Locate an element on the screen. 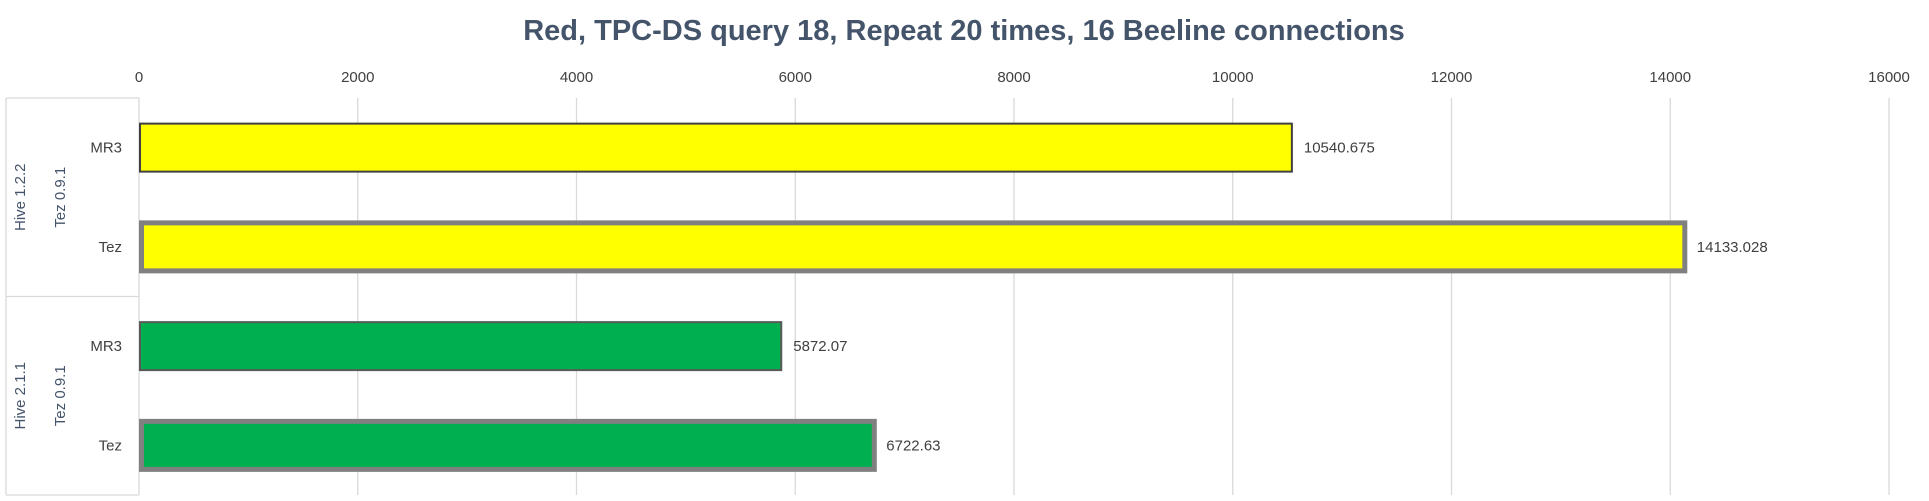 This screenshot has width=1929, height=501. x-tick-label: 10000 is located at coordinates (1233, 77).